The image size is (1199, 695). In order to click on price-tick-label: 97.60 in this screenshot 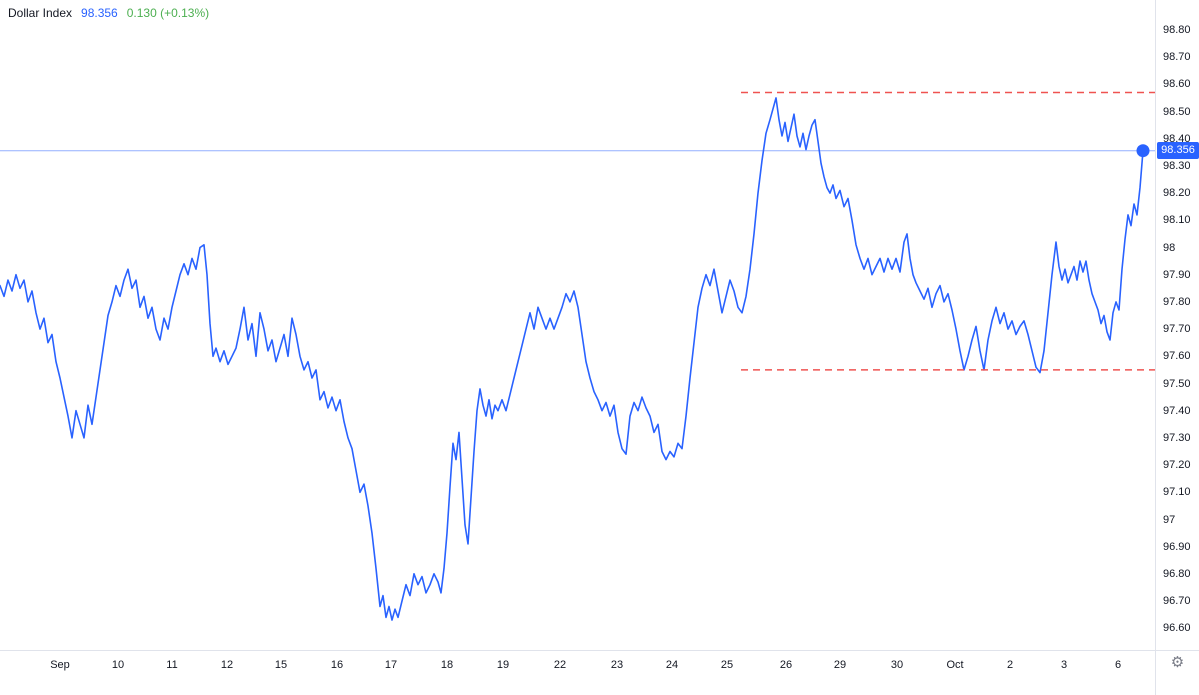, I will do `click(1177, 356)`.